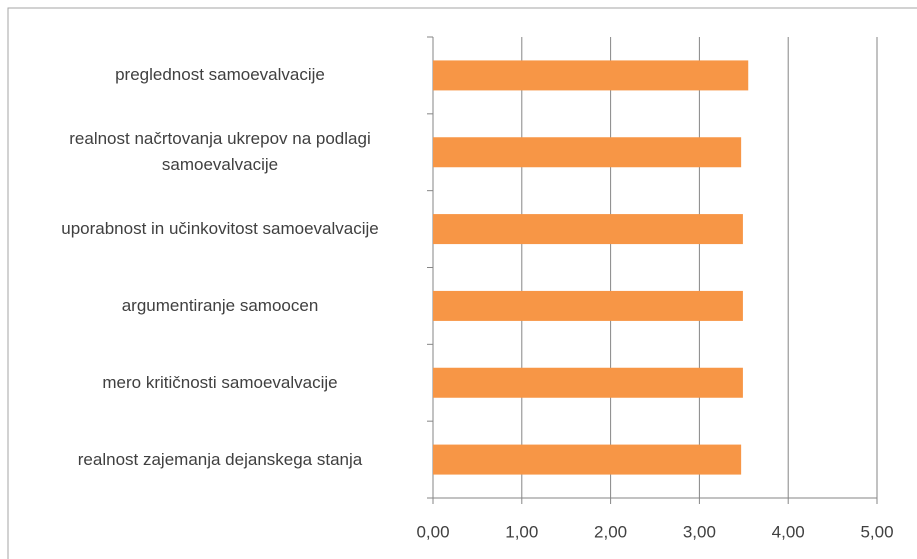 The height and width of the screenshot is (559, 917). Describe the element at coordinates (432, 531) in the screenshot. I see `x-tick-label: 0,00` at that location.